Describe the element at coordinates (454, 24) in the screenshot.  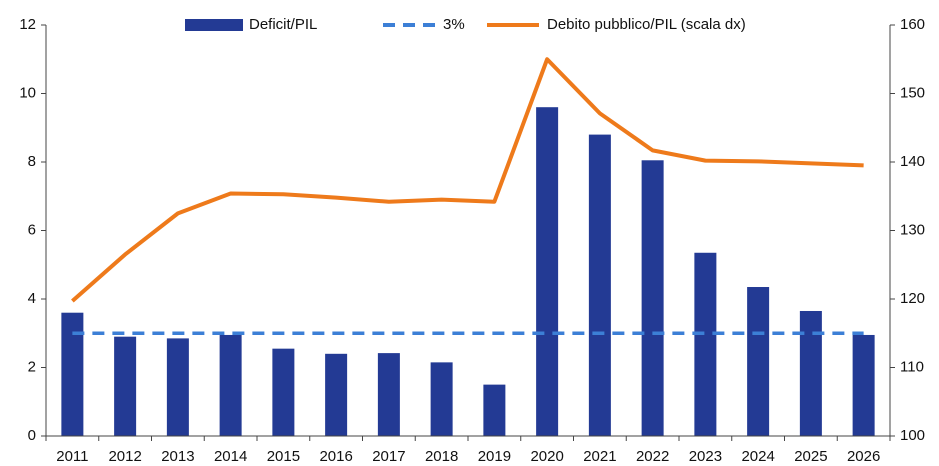
I see `legend-label: 3%` at that location.